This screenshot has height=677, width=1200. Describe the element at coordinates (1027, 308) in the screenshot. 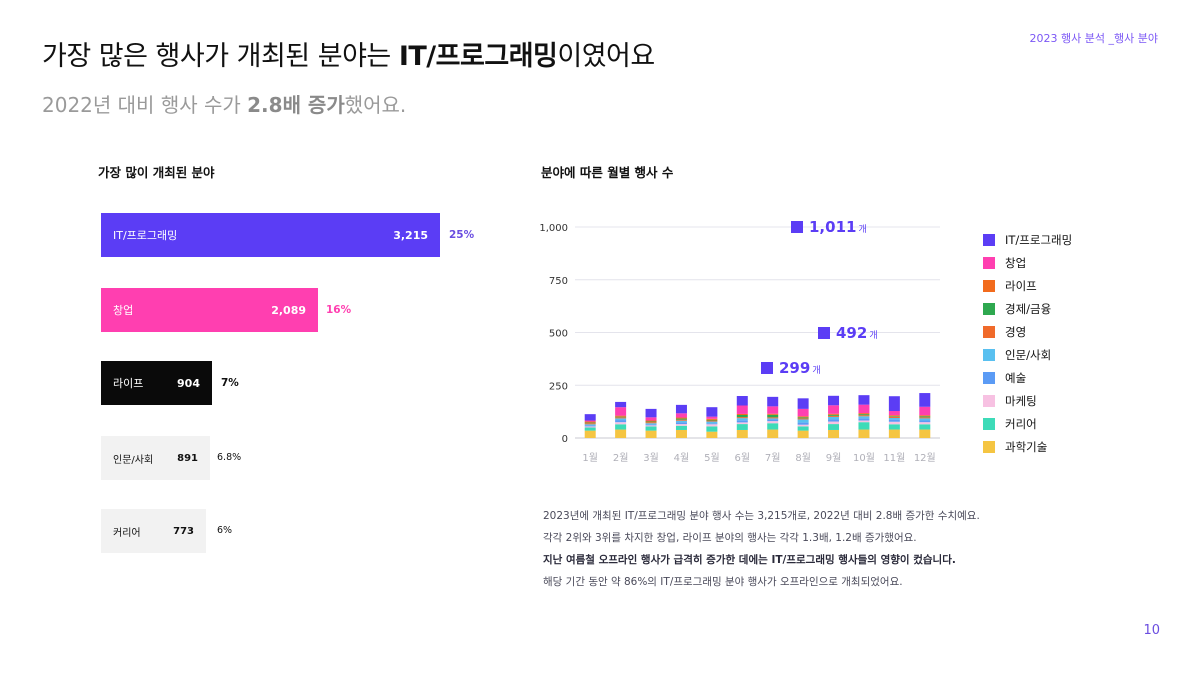

I see `legend-item: 경제/금융` at that location.